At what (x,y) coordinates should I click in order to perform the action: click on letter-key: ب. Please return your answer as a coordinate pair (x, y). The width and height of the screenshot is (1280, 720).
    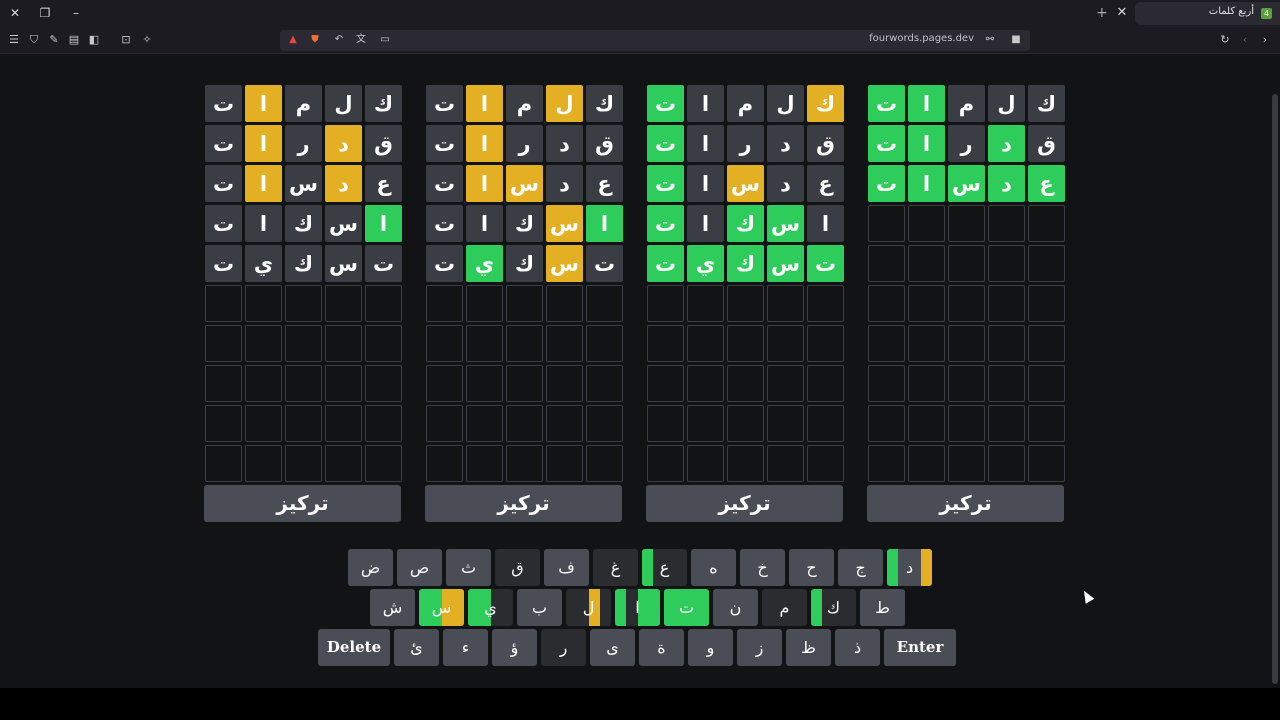
    Looking at the image, I should click on (539, 607).